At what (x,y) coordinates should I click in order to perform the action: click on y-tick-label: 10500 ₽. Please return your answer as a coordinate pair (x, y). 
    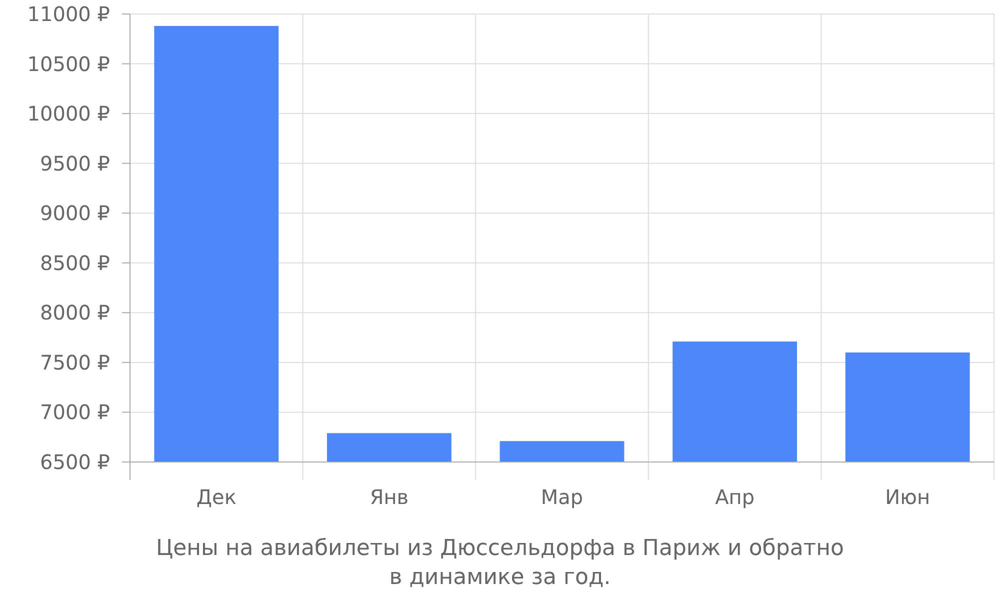
    Looking at the image, I should click on (68, 64).